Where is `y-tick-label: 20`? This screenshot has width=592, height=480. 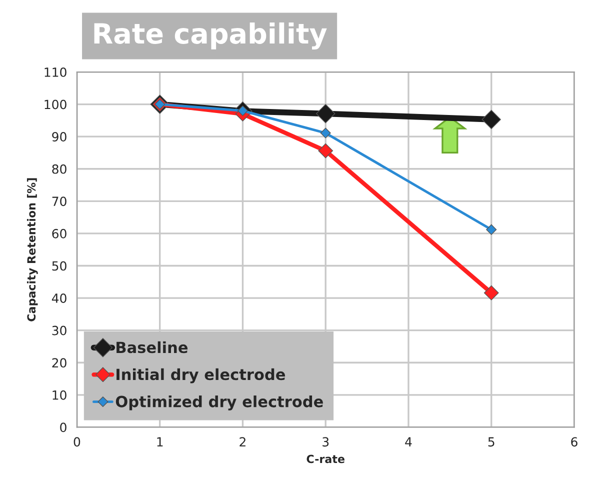 y-tick-label: 20 is located at coordinates (59, 363).